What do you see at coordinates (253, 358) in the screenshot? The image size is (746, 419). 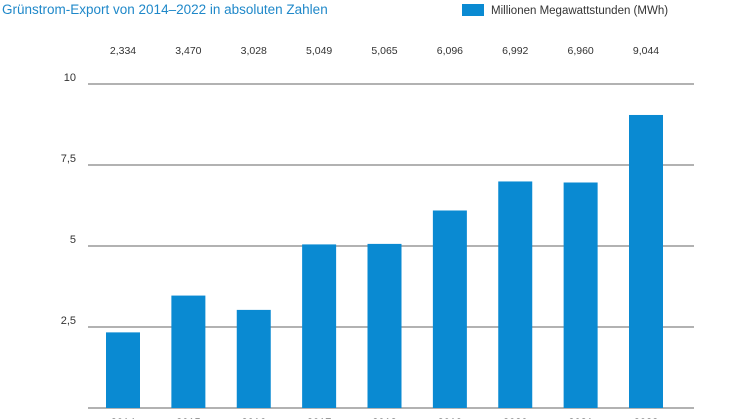 I see `bar-2016` at bounding box center [253, 358].